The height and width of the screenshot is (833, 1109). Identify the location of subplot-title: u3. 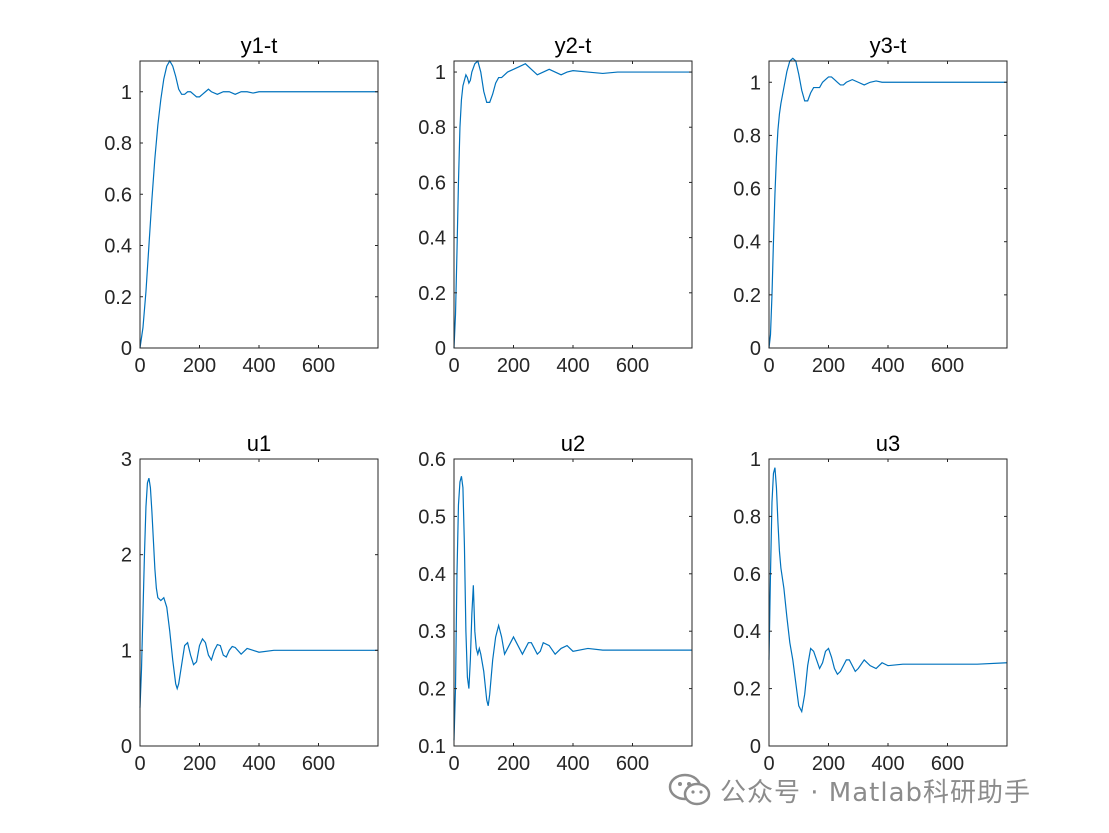
(888, 443).